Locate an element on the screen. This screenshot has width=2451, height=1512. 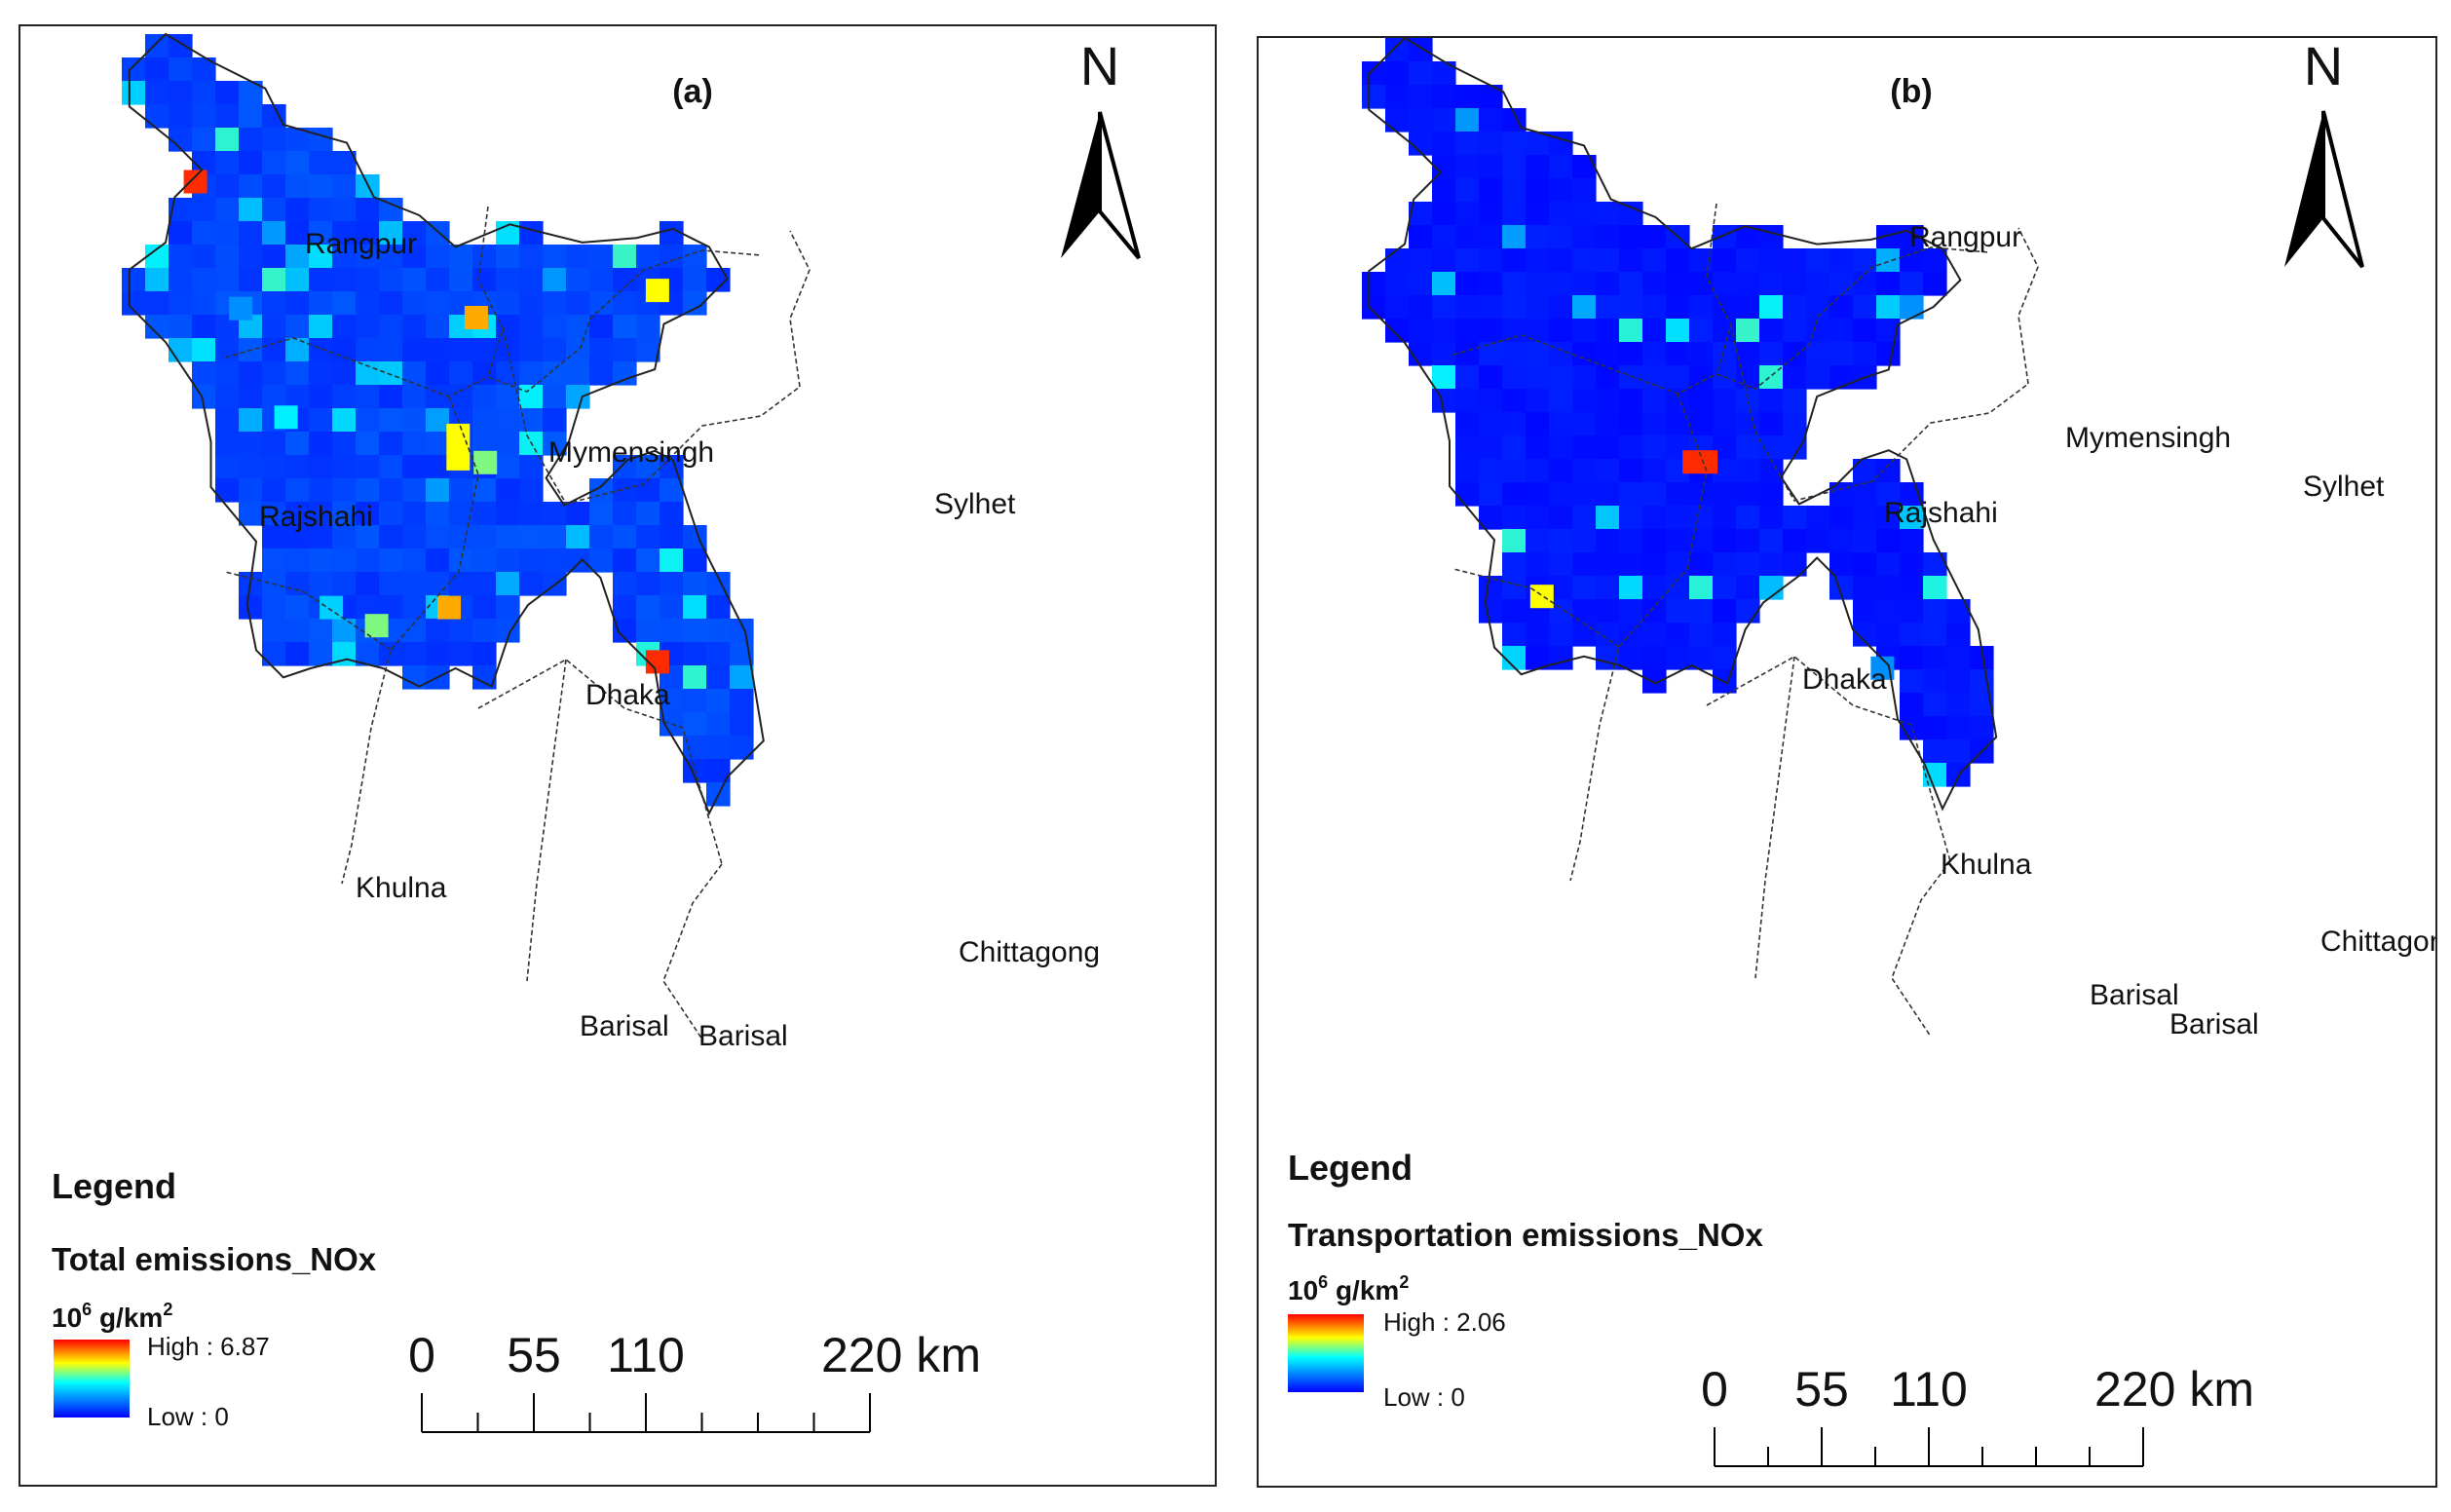
emission-grid-b is located at coordinates (1680, 425).